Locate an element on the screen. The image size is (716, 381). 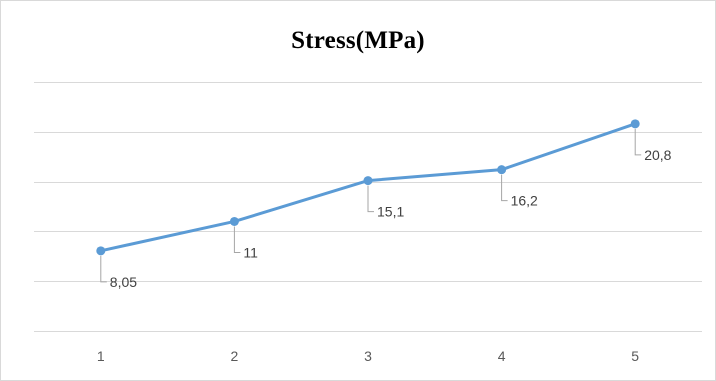
data-label-2: 11 is located at coordinates (250, 252).